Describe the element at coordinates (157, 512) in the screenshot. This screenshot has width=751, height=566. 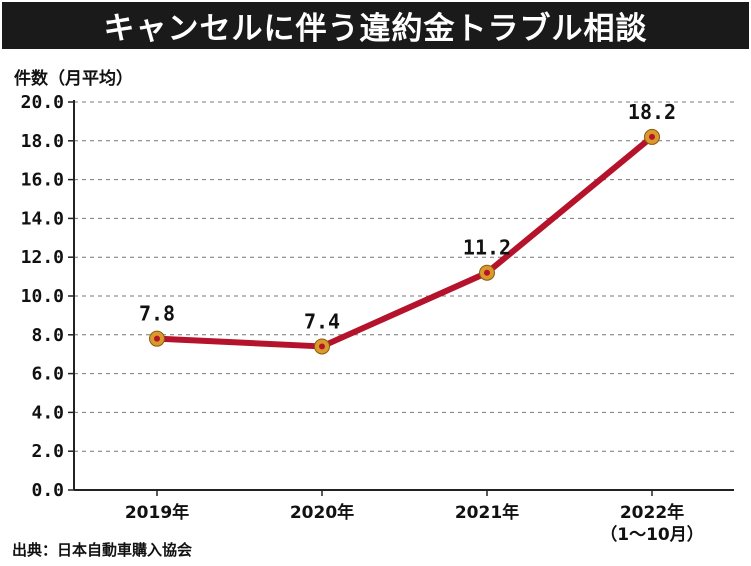
I see `x-tick-label: 2019年` at that location.